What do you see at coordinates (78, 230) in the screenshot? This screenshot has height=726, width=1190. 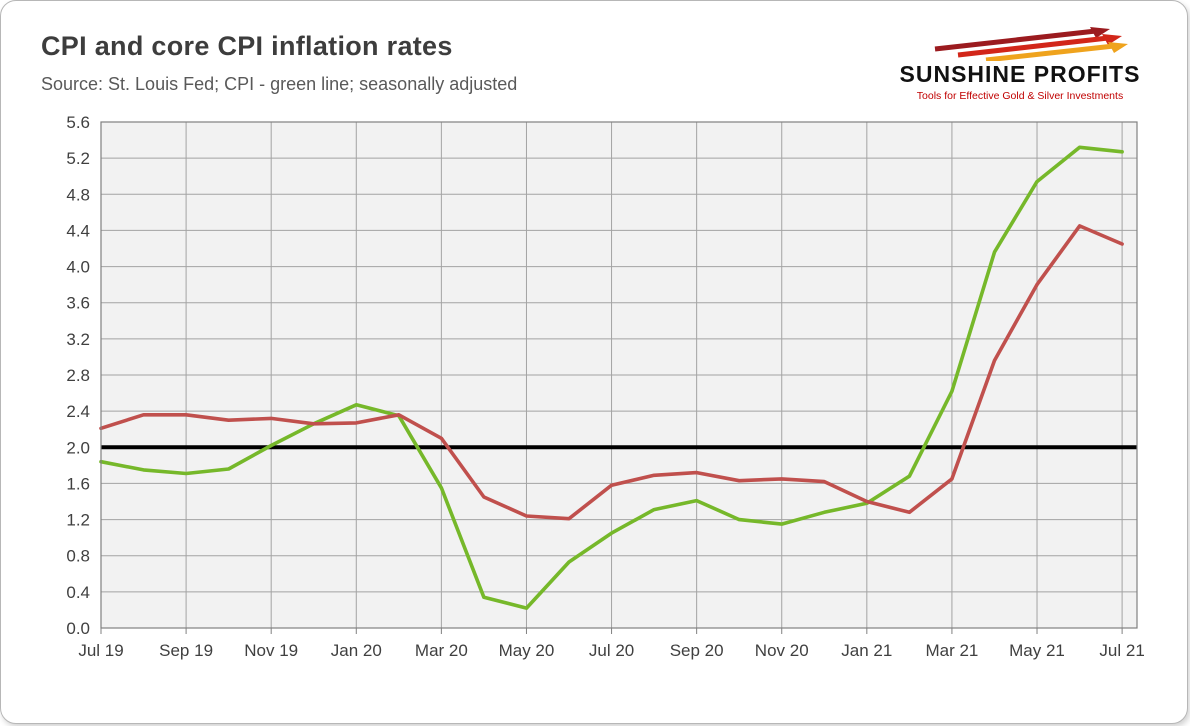 I see `y-tick-label: 4.4` at bounding box center [78, 230].